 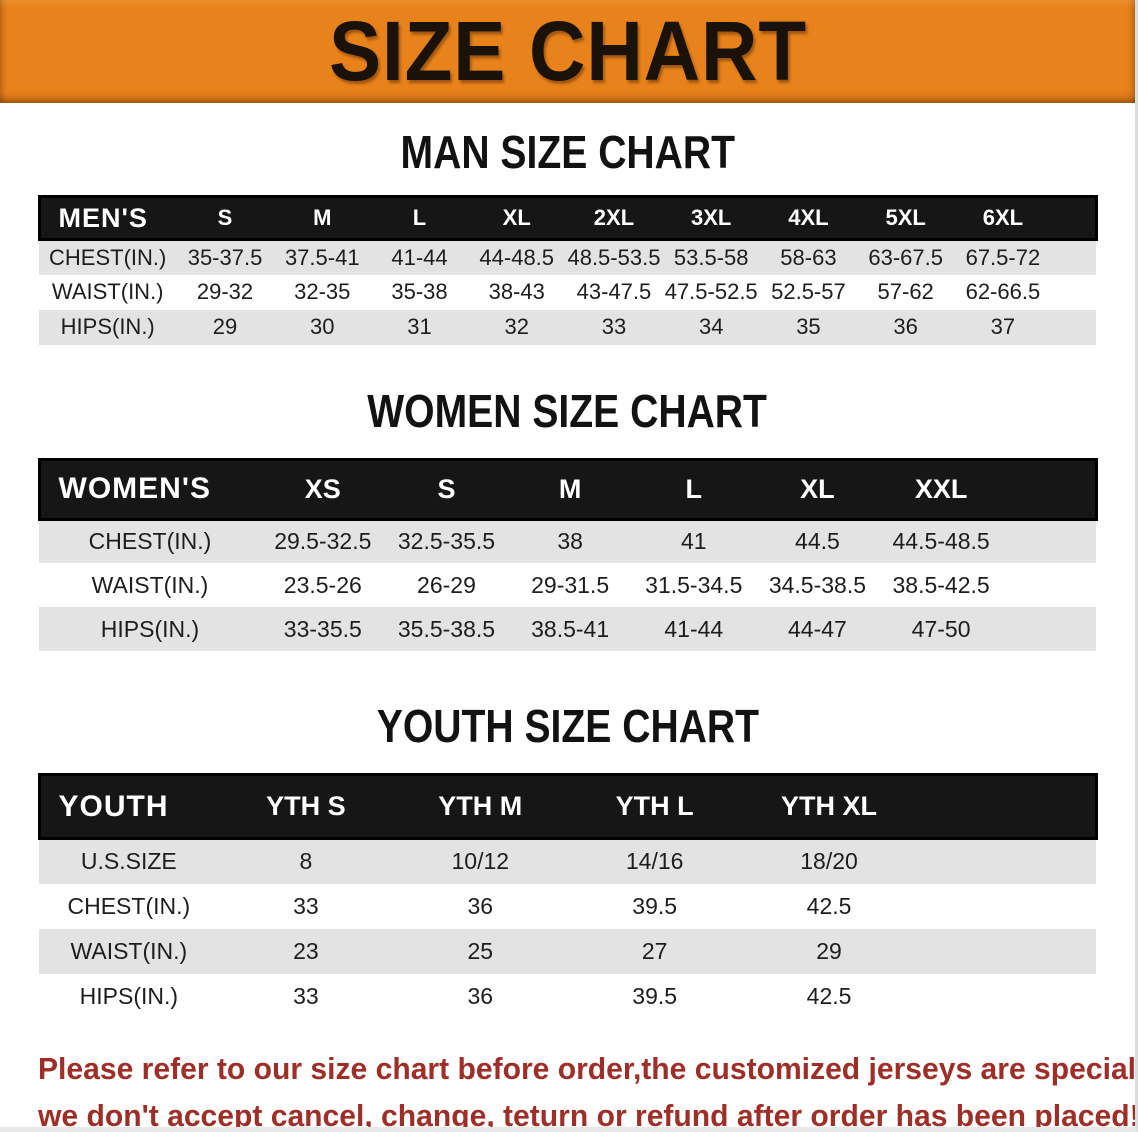 I want to click on table-cell: 38.5-42.5, so click(x=941, y=584).